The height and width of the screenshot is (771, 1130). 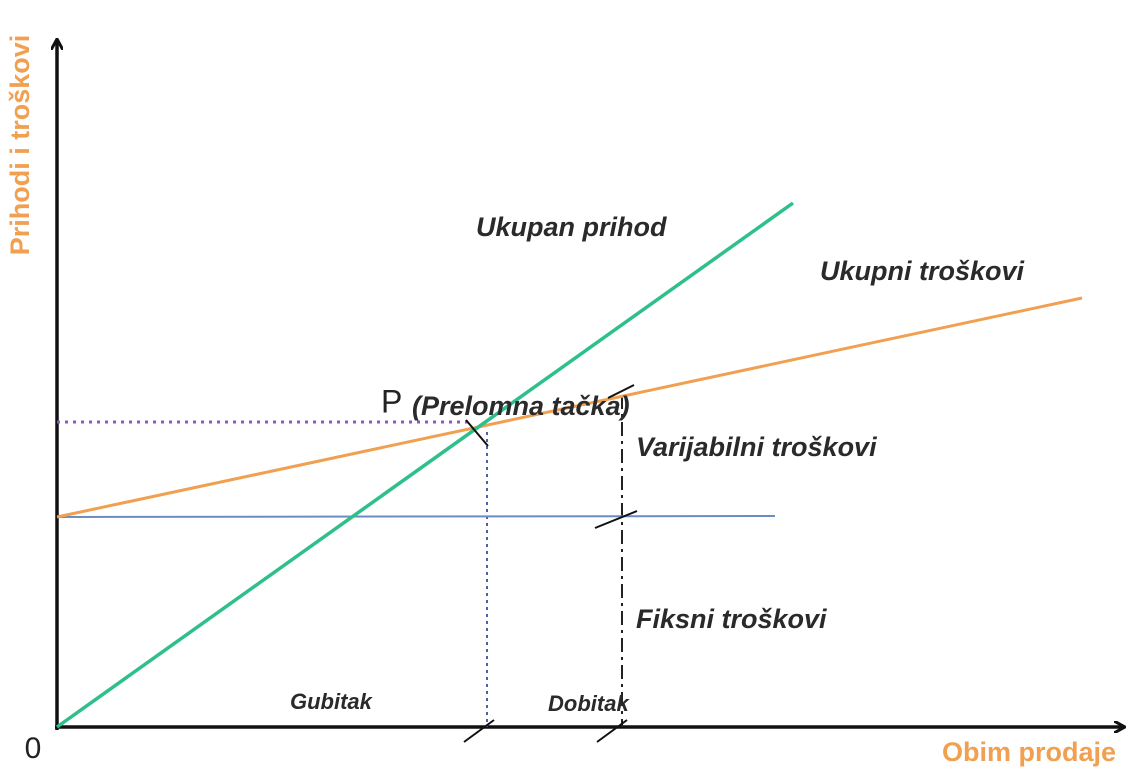 I want to click on label: Gubitak, so click(x=332, y=701).